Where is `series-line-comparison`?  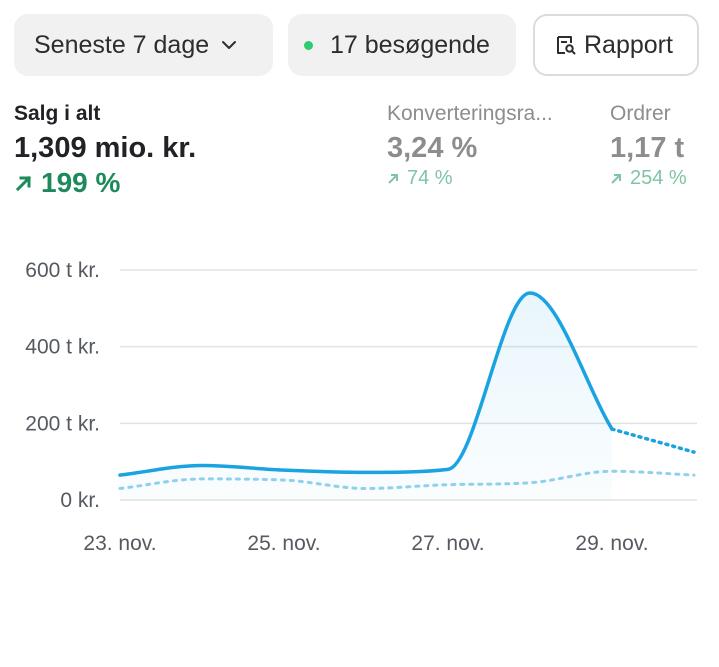 series-line-comparison is located at coordinates (407, 480).